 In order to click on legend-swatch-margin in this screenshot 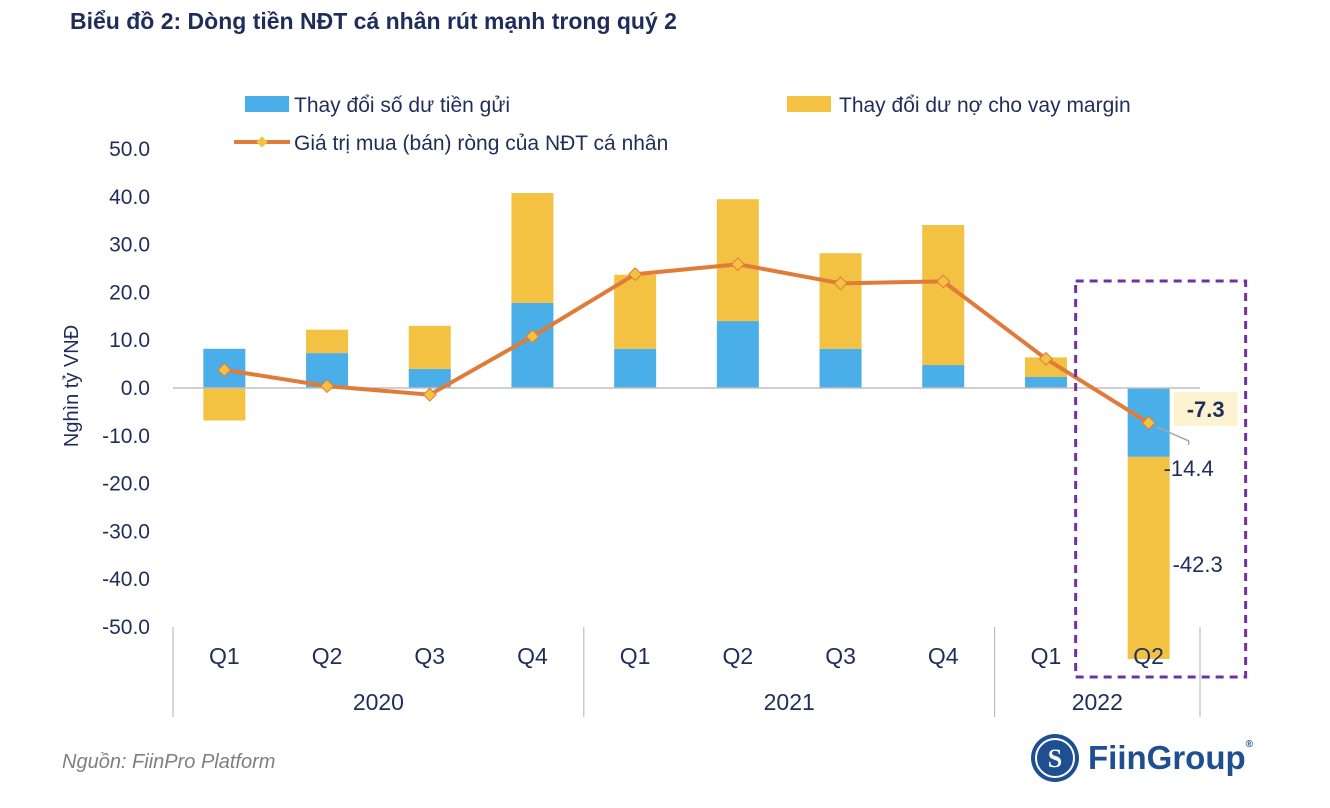, I will do `click(809, 104)`.